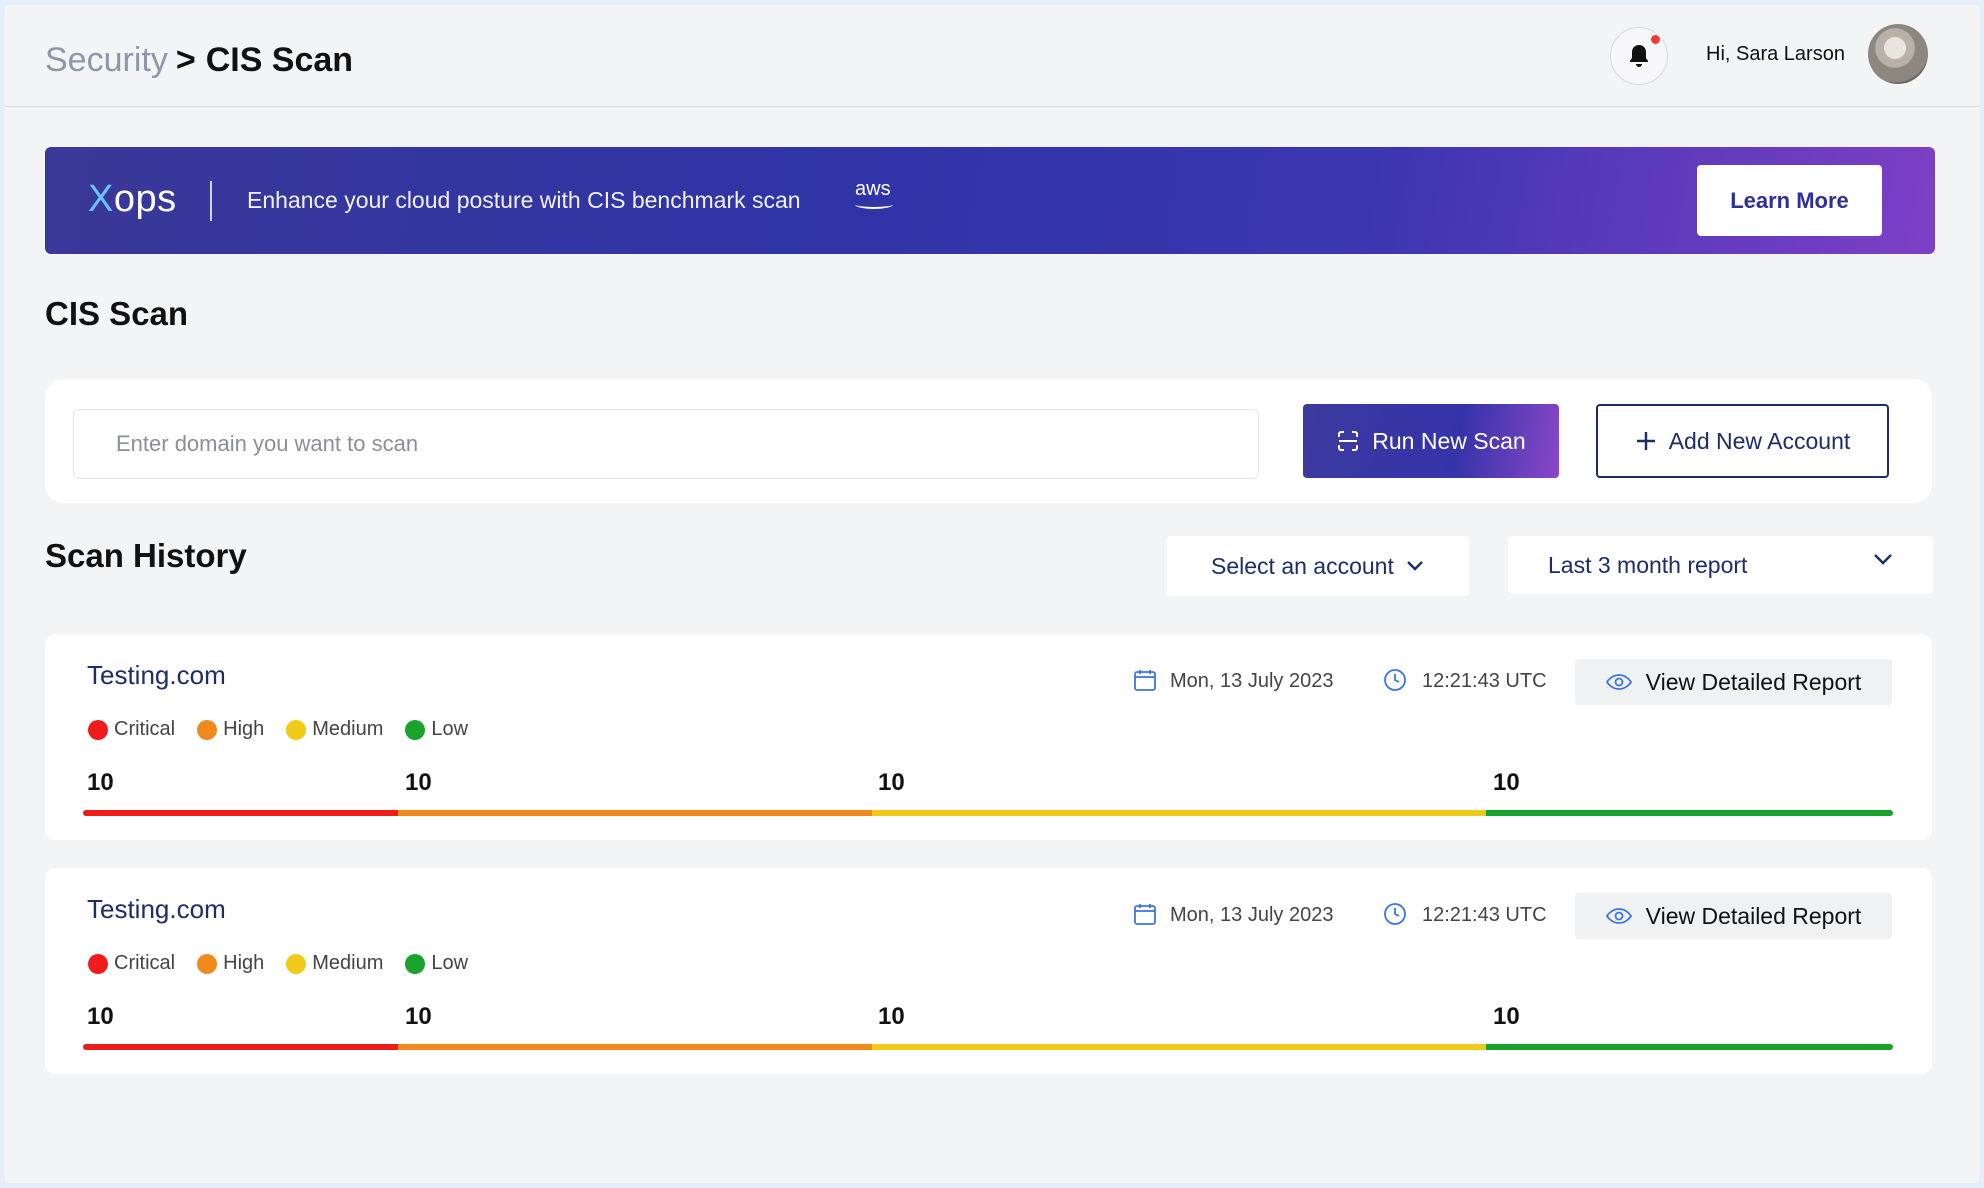 Image resolution: width=1984 pixels, height=1188 pixels. Describe the element at coordinates (1898, 54) in the screenshot. I see `avatar` at that location.